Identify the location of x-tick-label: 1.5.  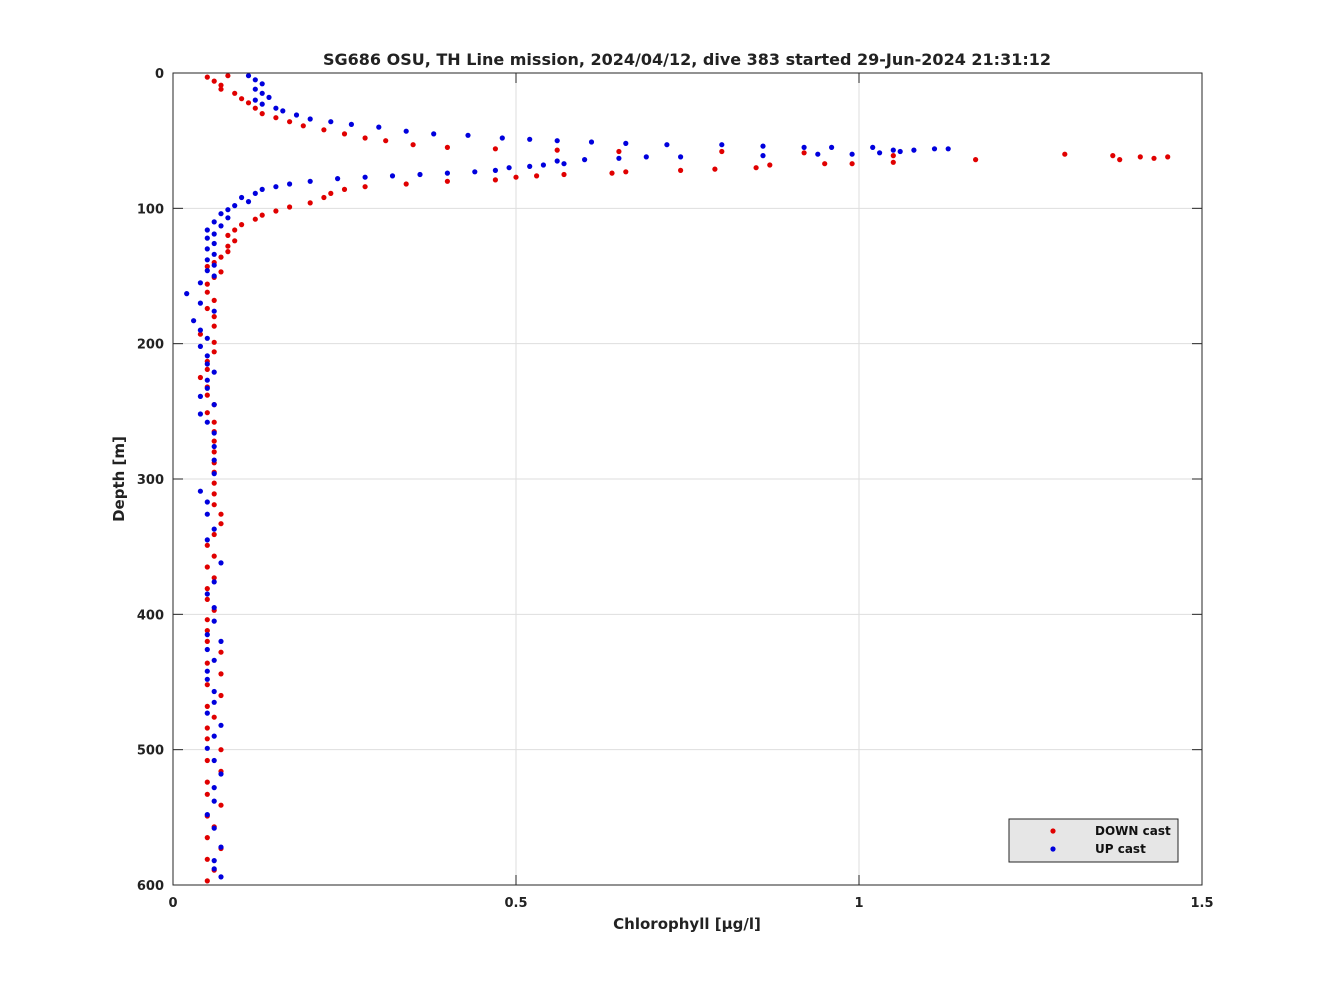
(1201, 903).